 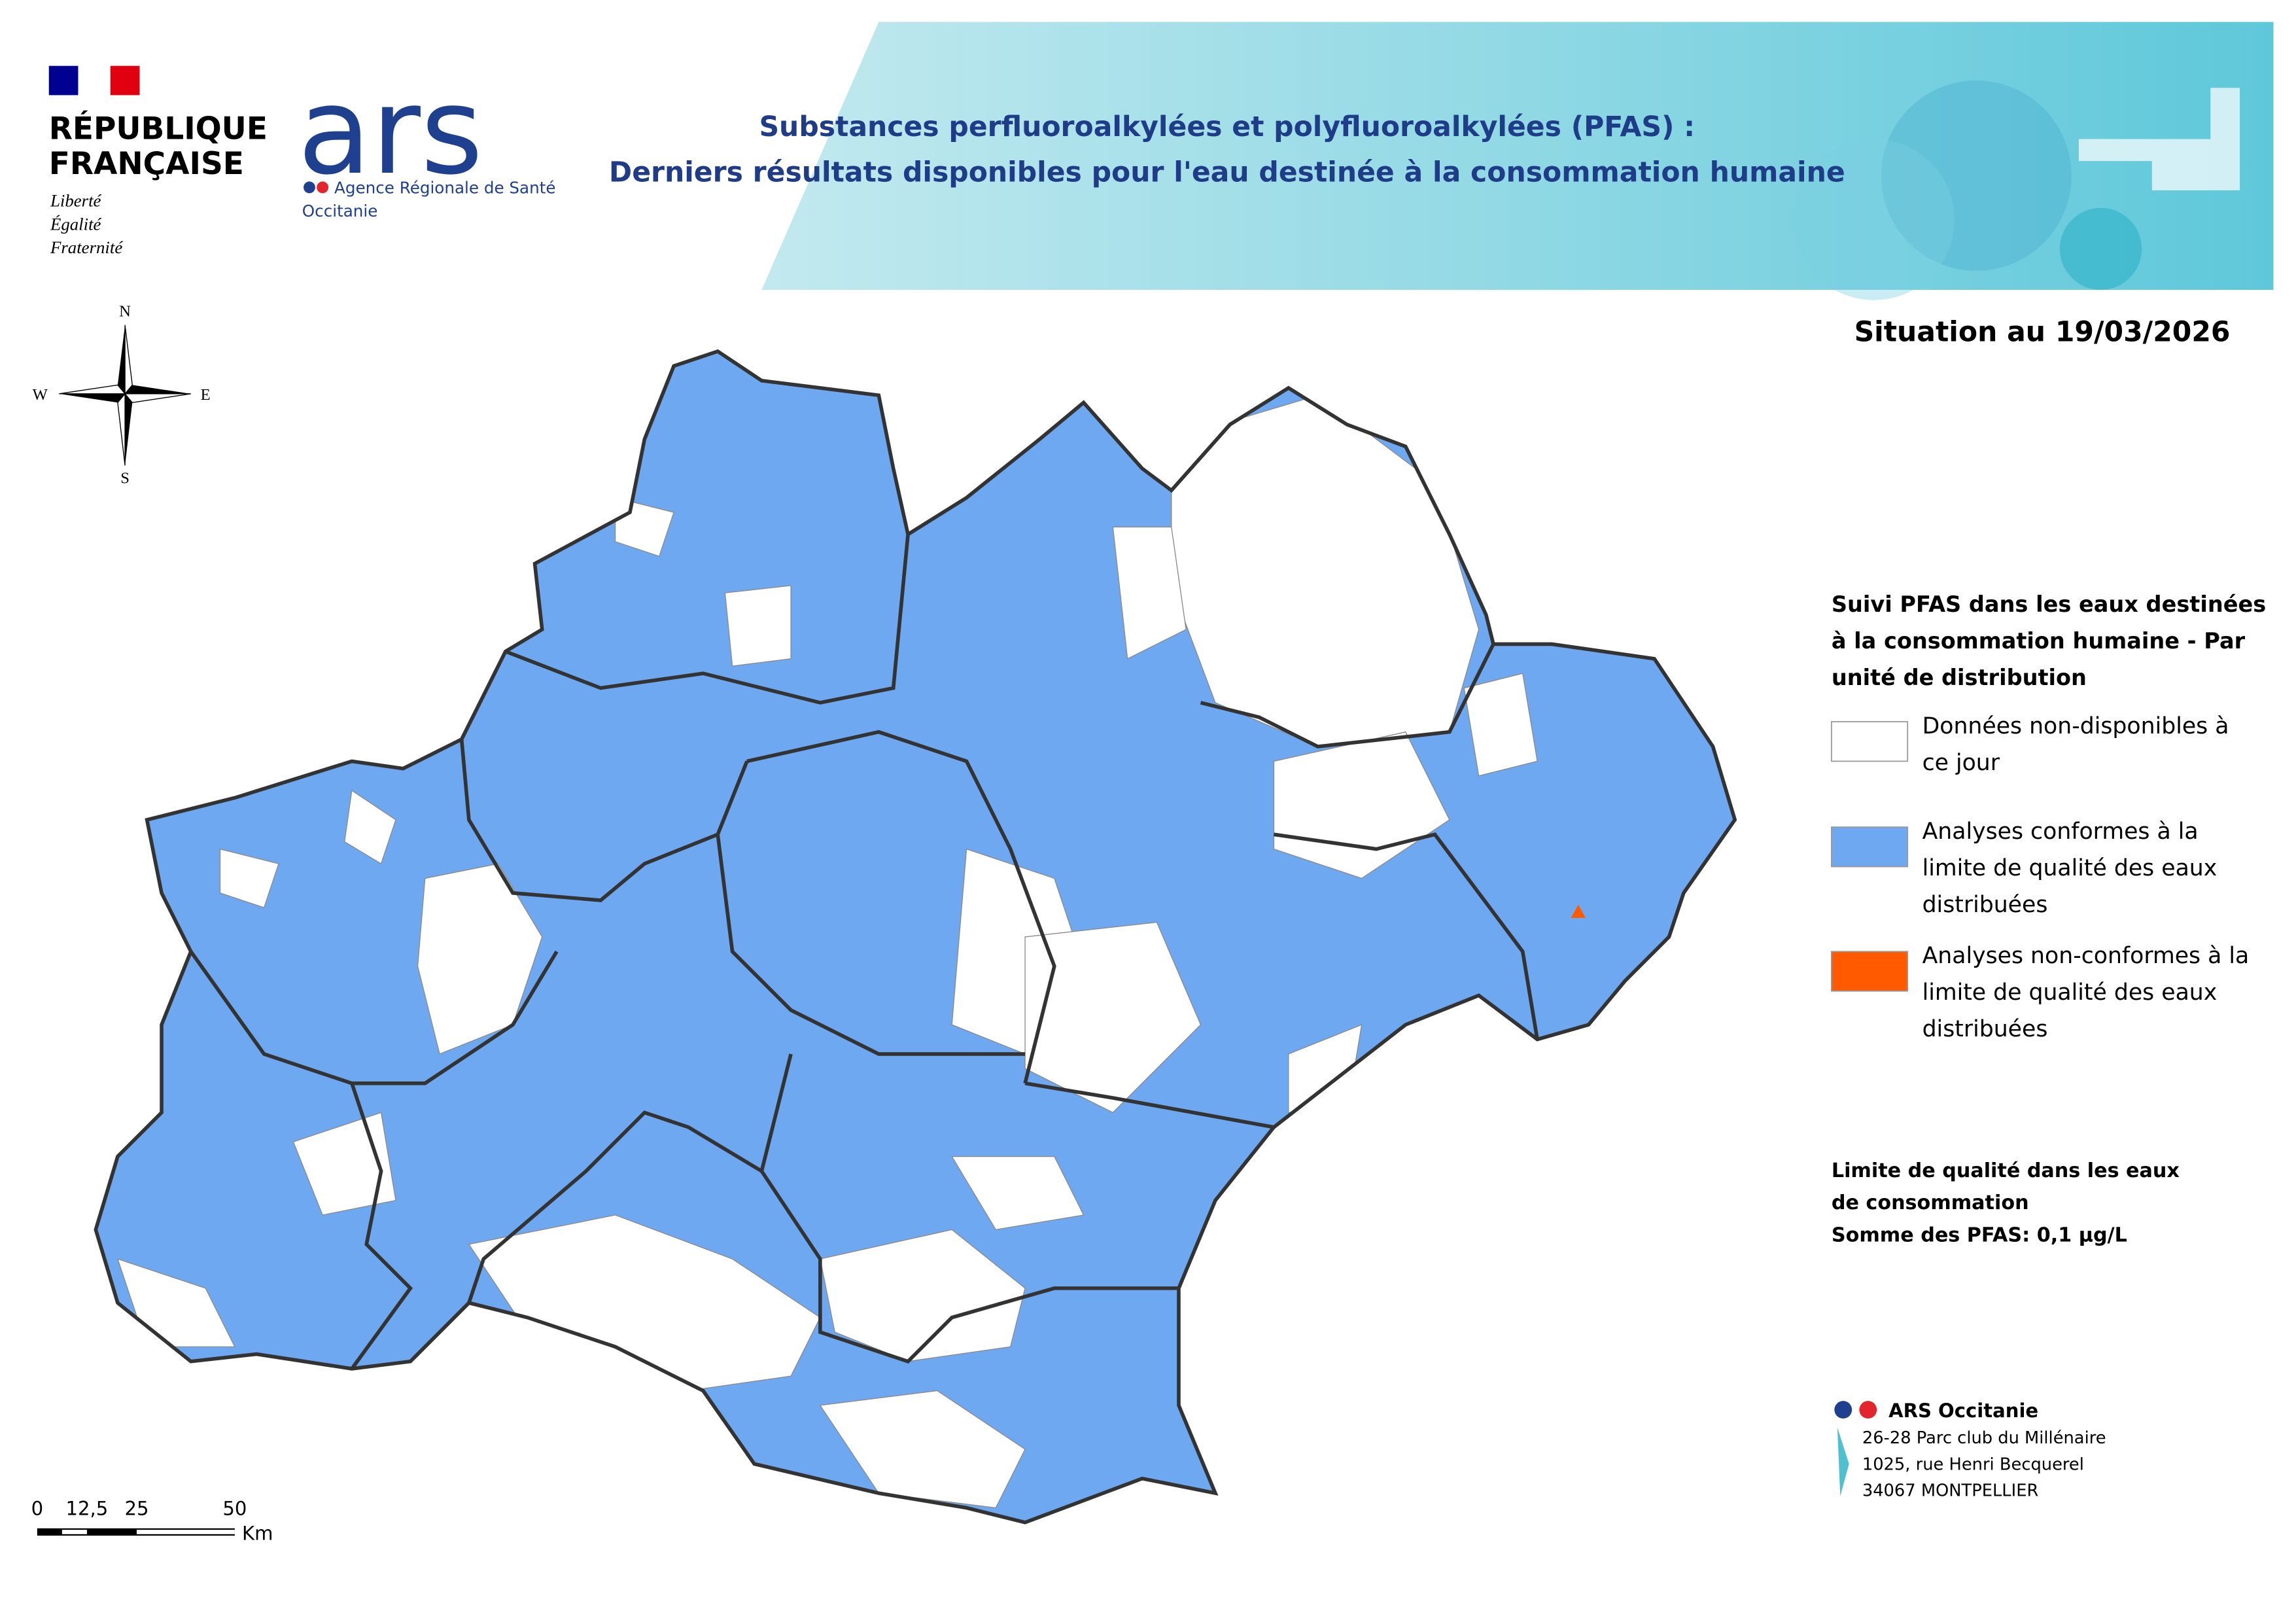 What do you see at coordinates (37, 1509) in the screenshot?
I see `scale-label: 0` at bounding box center [37, 1509].